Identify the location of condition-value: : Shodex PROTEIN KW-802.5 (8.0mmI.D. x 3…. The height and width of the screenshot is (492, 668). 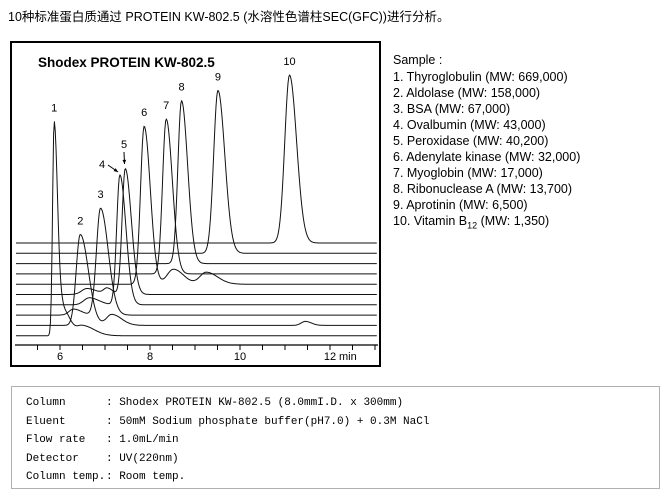
(255, 403).